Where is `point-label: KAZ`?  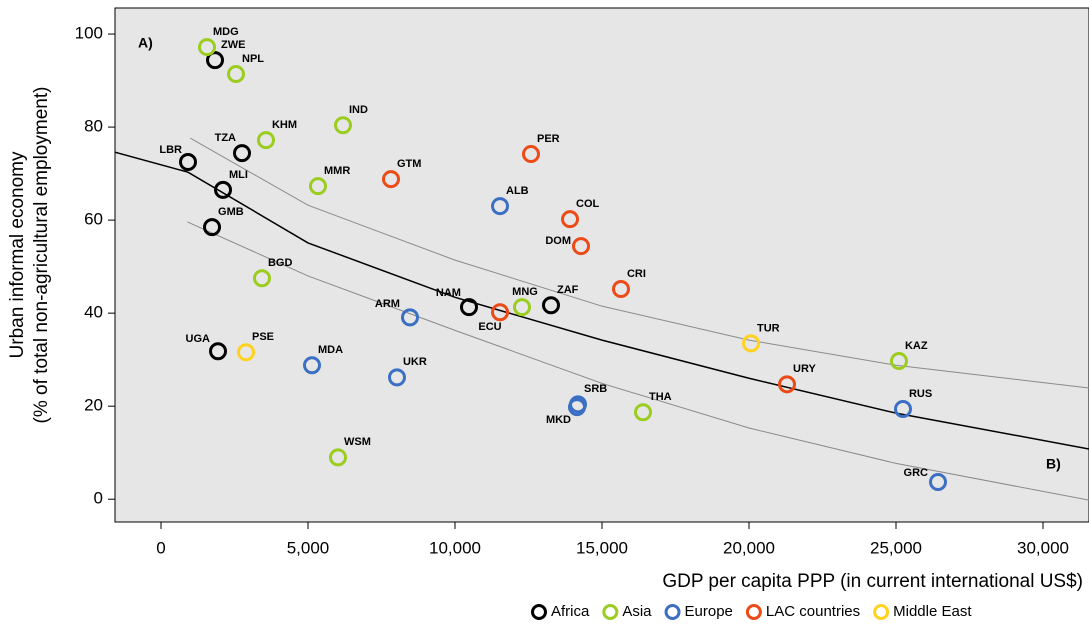
point-label: KAZ is located at coordinates (916, 346).